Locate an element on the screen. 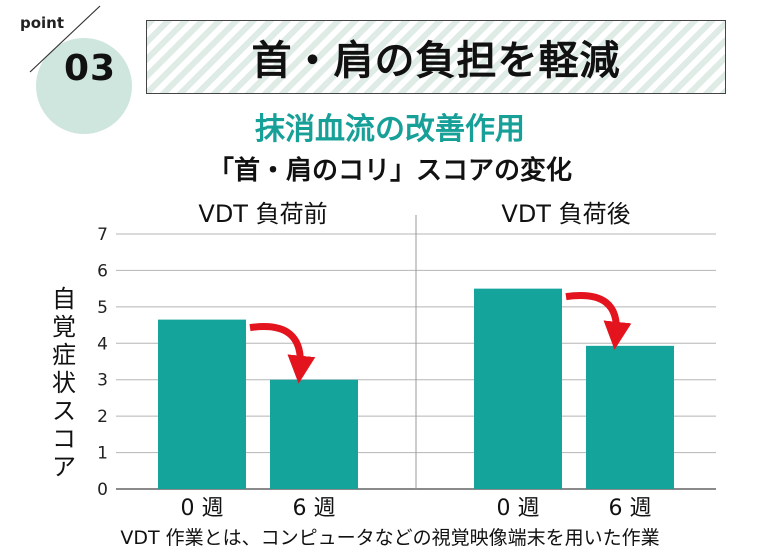  page-title: 首・肩の負担を軽減 is located at coordinates (436, 61).